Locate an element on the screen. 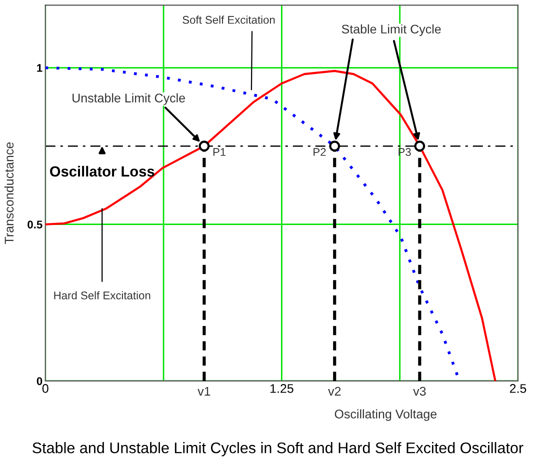 The height and width of the screenshot is (468, 534). x-tick-label: 0 is located at coordinates (45, 388).